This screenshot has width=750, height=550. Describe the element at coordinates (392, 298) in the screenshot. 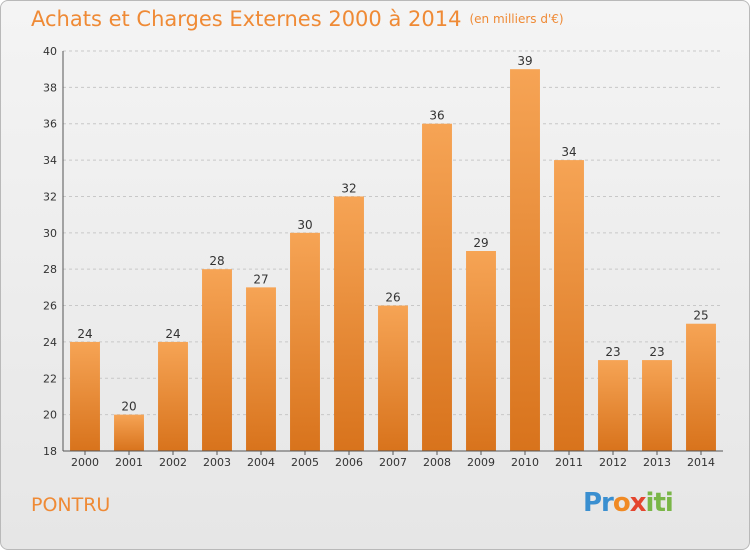

I see `data-label: 26` at that location.